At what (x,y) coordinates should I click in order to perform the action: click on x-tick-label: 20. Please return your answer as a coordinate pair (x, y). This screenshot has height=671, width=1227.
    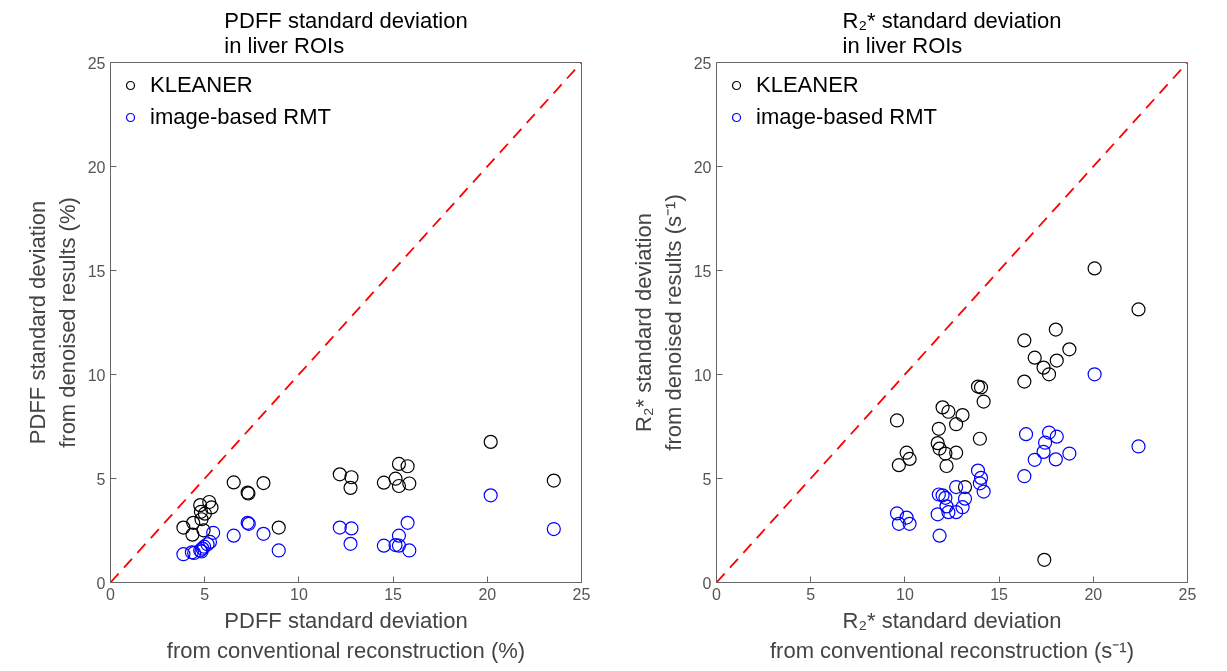
    Looking at the image, I should click on (1093, 594).